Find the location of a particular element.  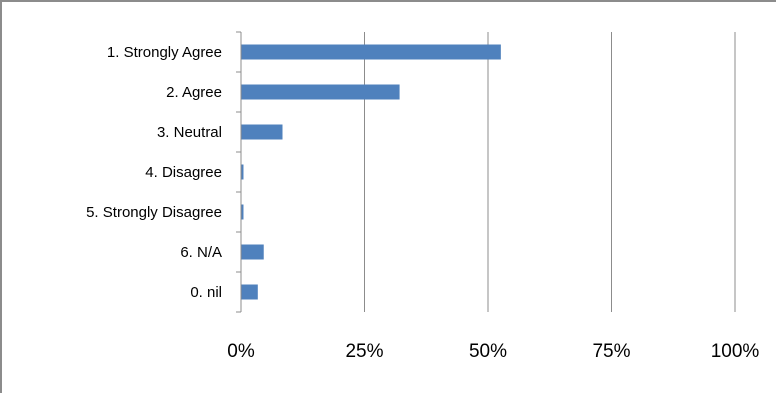

category-label: 1. Strongly Agree is located at coordinates (164, 52).